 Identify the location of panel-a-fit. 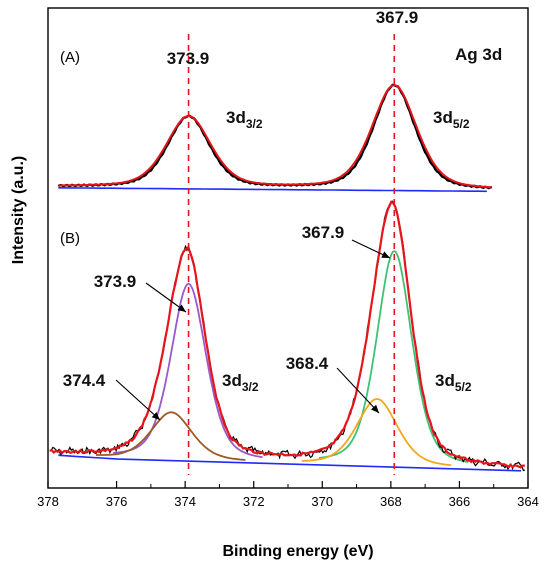
(275, 136).